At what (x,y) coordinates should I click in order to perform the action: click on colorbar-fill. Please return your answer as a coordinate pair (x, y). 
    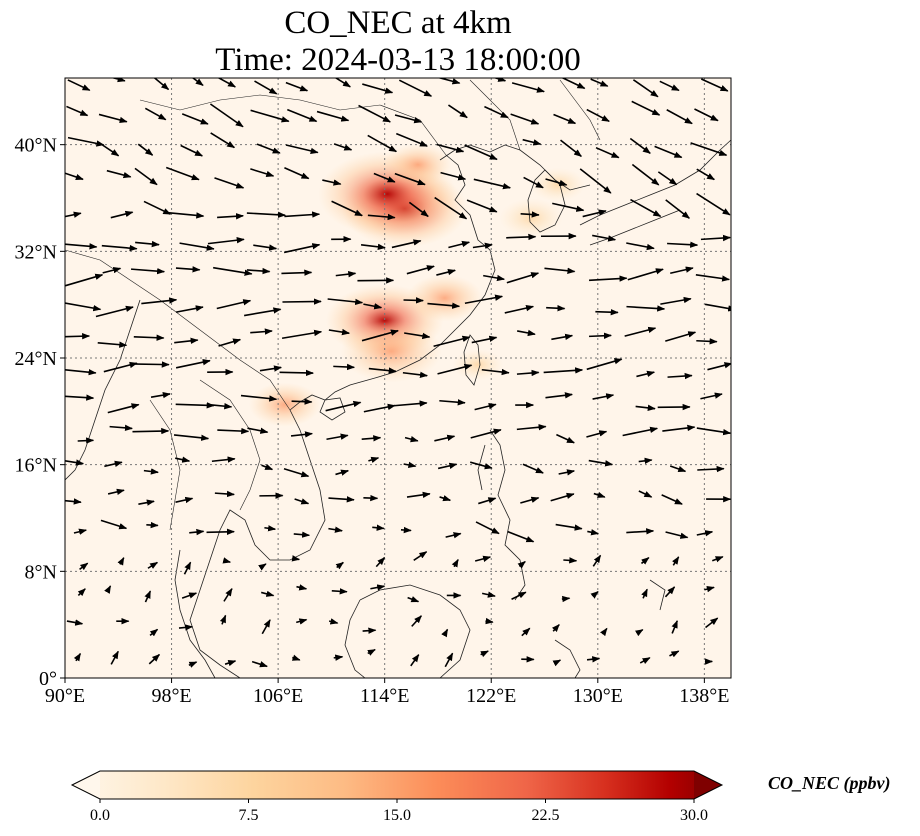
    Looking at the image, I should click on (397, 785).